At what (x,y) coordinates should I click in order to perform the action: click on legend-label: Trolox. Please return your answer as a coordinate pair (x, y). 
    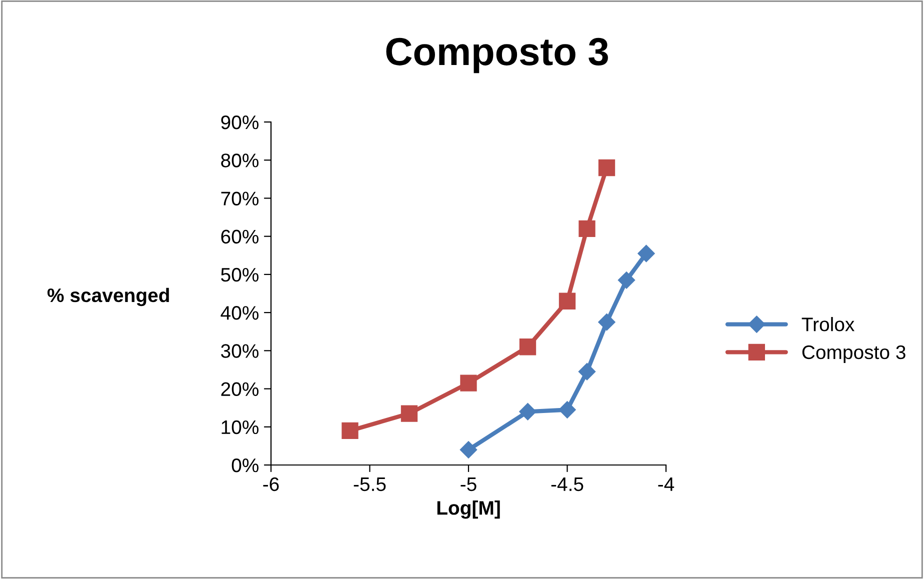
    Looking at the image, I should click on (828, 324).